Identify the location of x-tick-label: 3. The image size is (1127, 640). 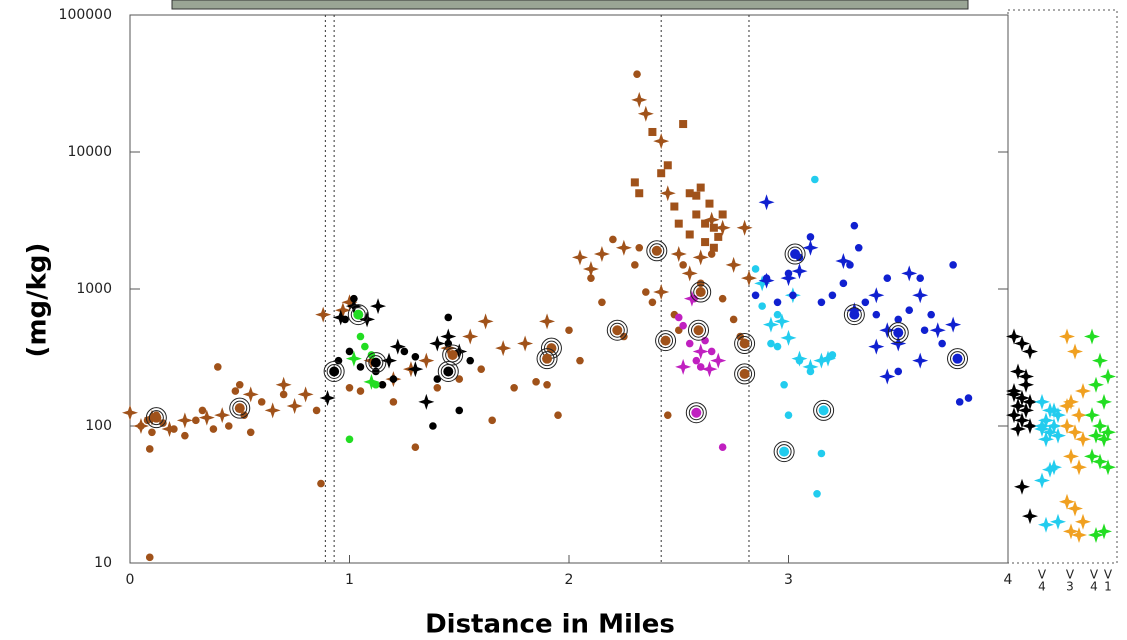
(788, 580).